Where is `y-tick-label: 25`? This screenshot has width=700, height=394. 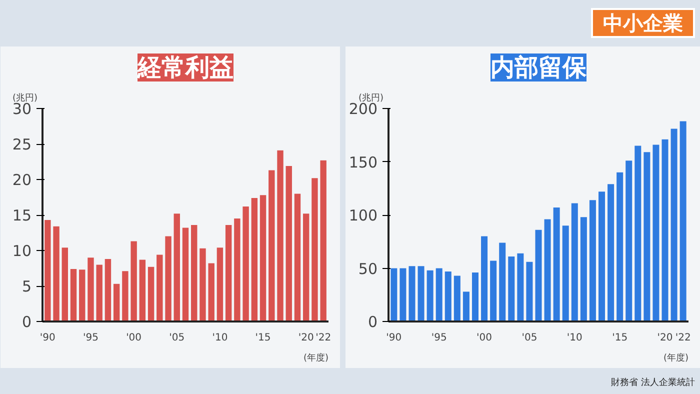
y-tick-label: 25 is located at coordinates (22, 145).